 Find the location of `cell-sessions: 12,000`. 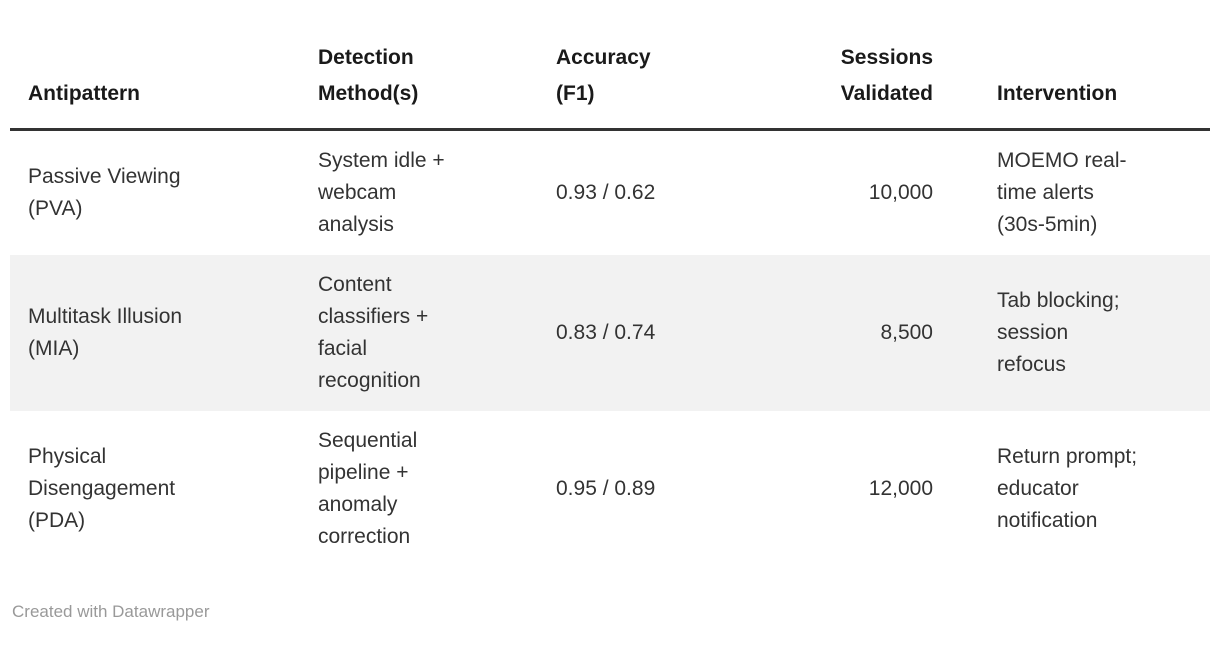

cell-sessions: 12,000 is located at coordinates (900, 488).